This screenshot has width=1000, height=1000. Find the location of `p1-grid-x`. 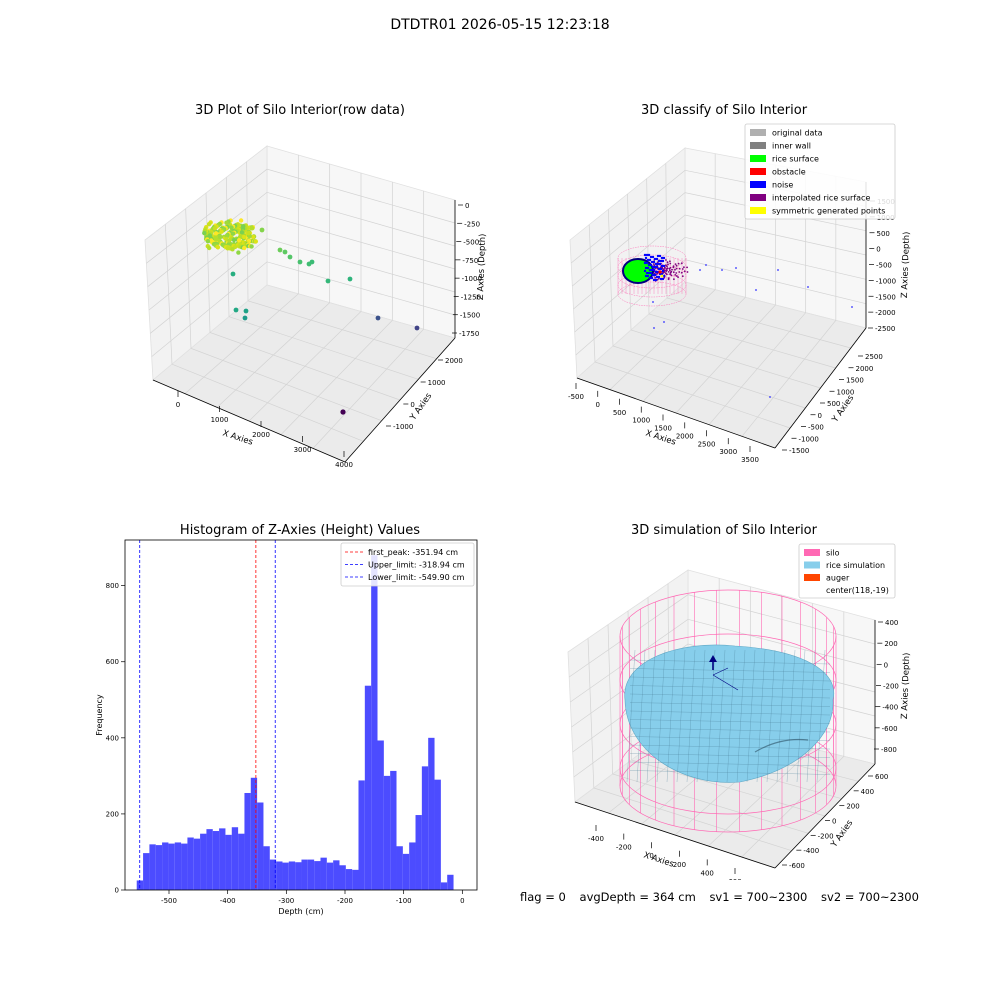

p1-grid-x is located at coordinates (368, 320).